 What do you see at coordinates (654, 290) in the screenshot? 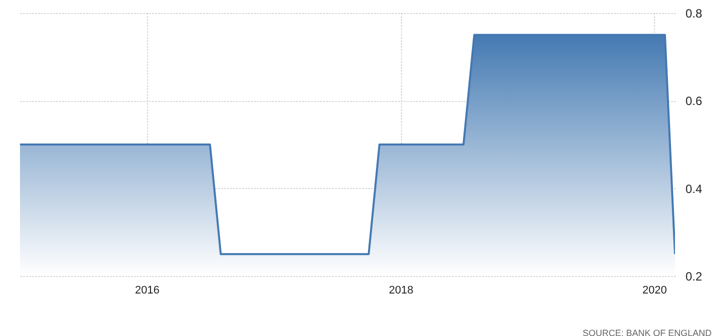
I see `x-tick-label: 2020` at bounding box center [654, 290].